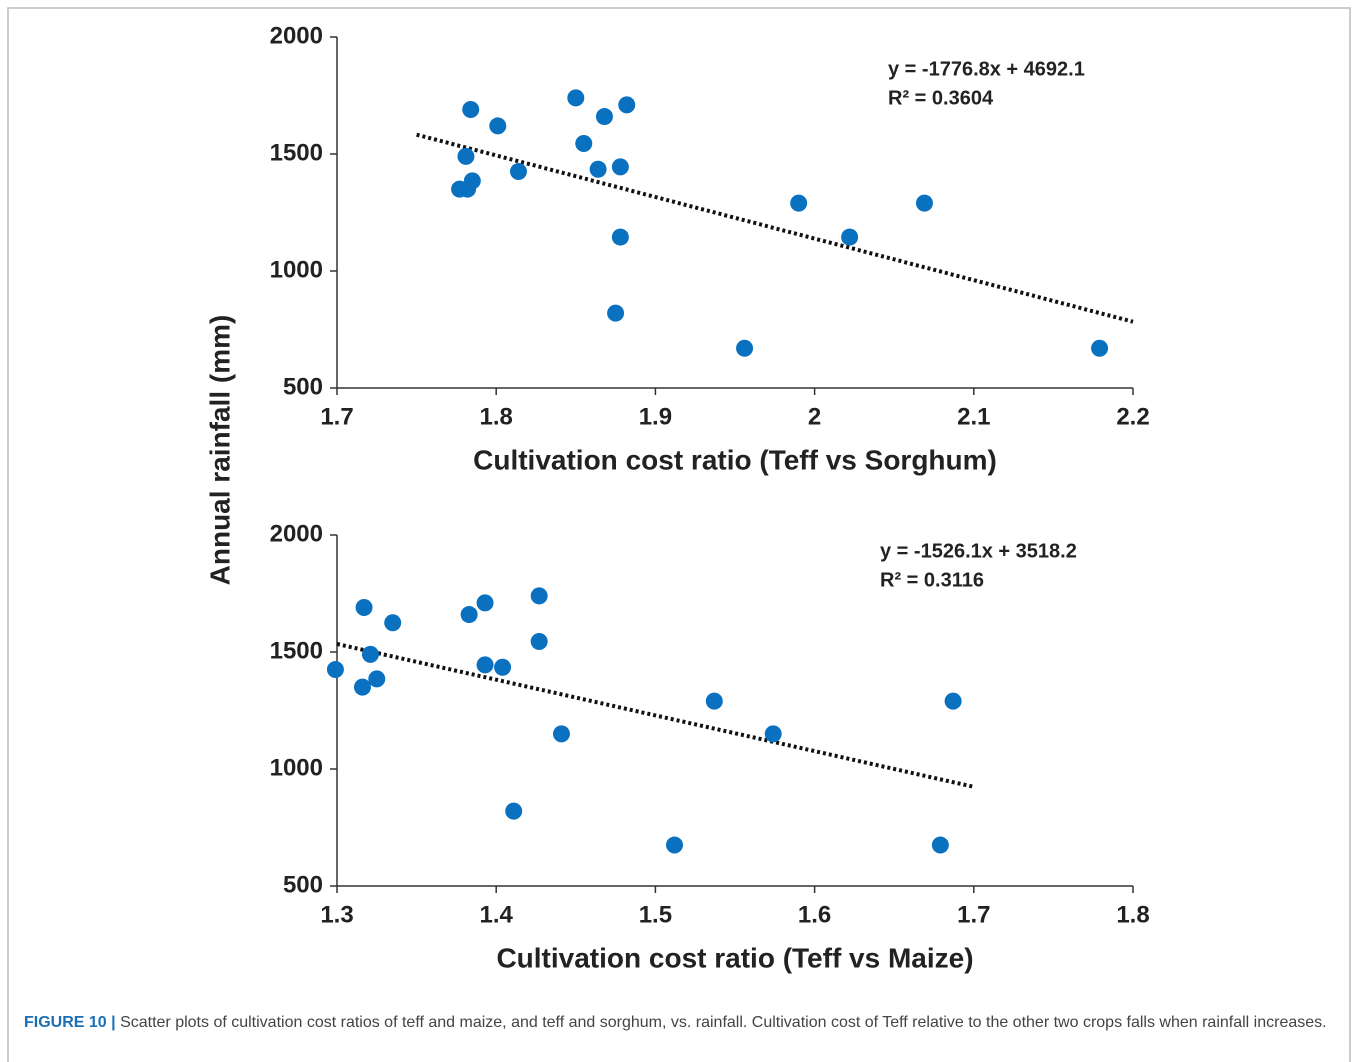 The height and width of the screenshot is (1062, 1358). I want to click on x-axis-label: Cultivation cost ratio (Teff vs Sorghum), so click(735, 459).